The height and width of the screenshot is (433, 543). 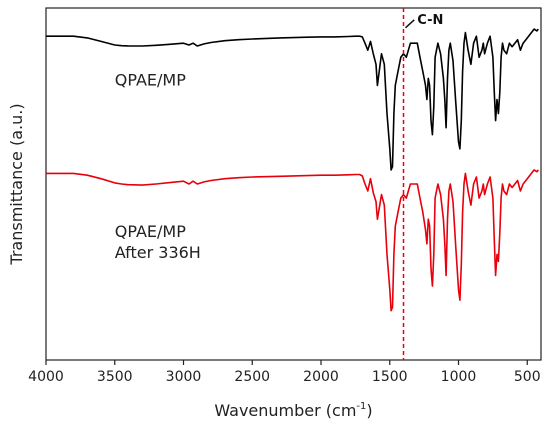 I want to click on annotation-1: C-N, so click(x=430, y=20).